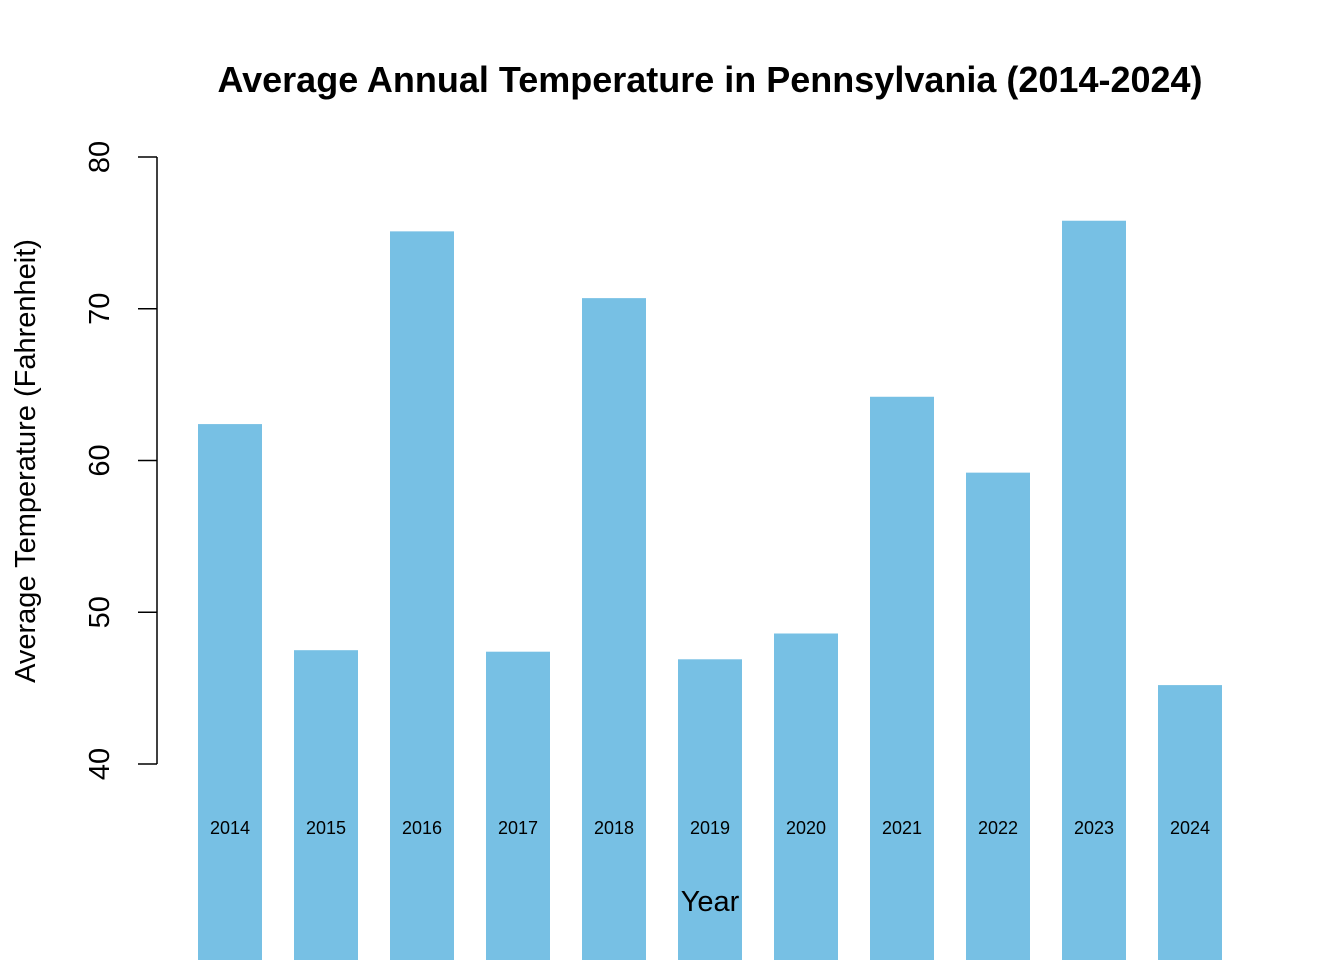 The height and width of the screenshot is (960, 1344). I want to click on bar-2024, so click(1190, 822).